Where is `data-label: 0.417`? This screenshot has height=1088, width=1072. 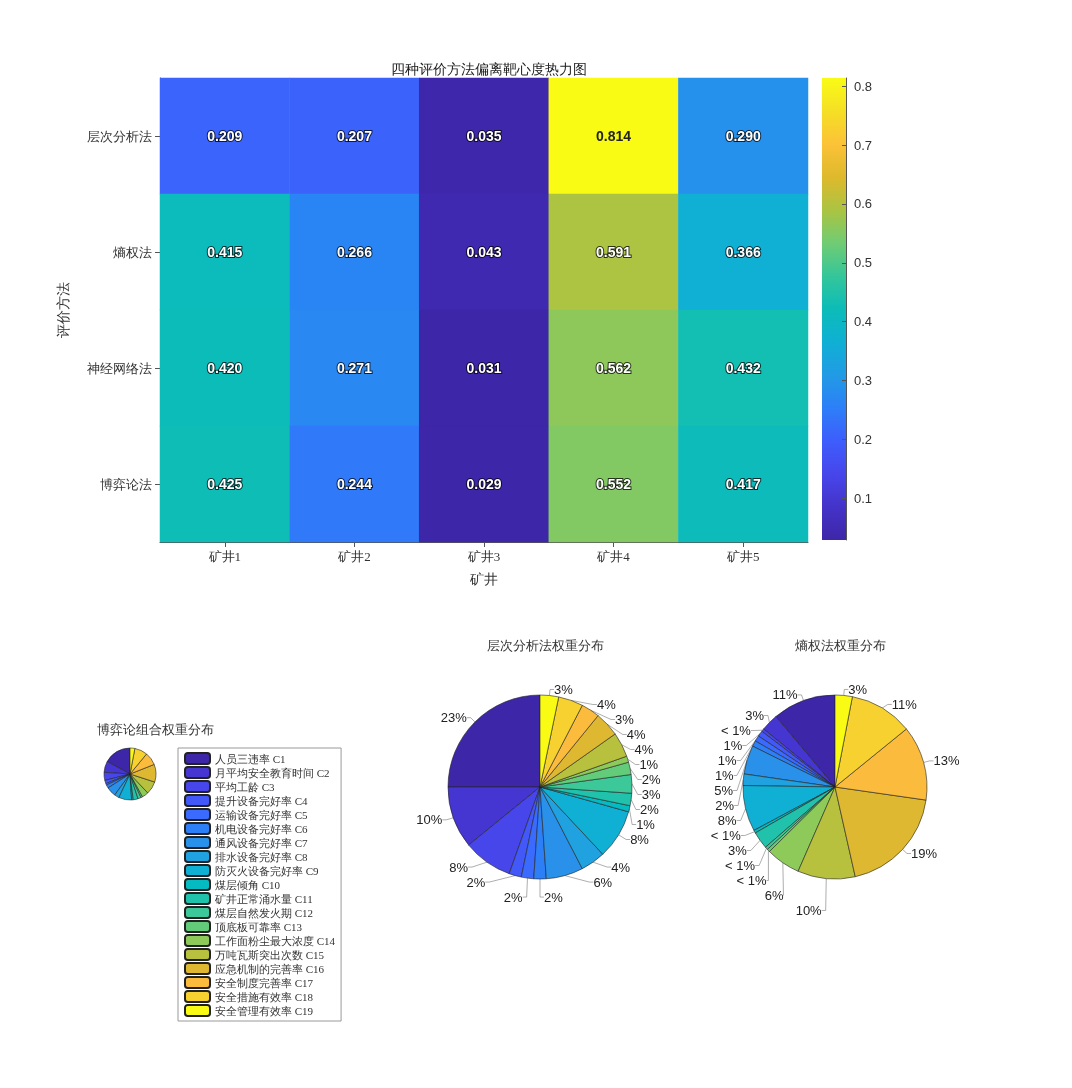
data-label: 0.417 is located at coordinates (743, 484).